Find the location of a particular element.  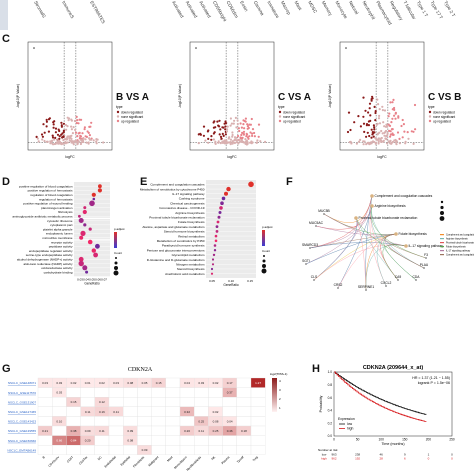

dotplot-term: Nitrogen metabolism is located at coordinates (190, 264).